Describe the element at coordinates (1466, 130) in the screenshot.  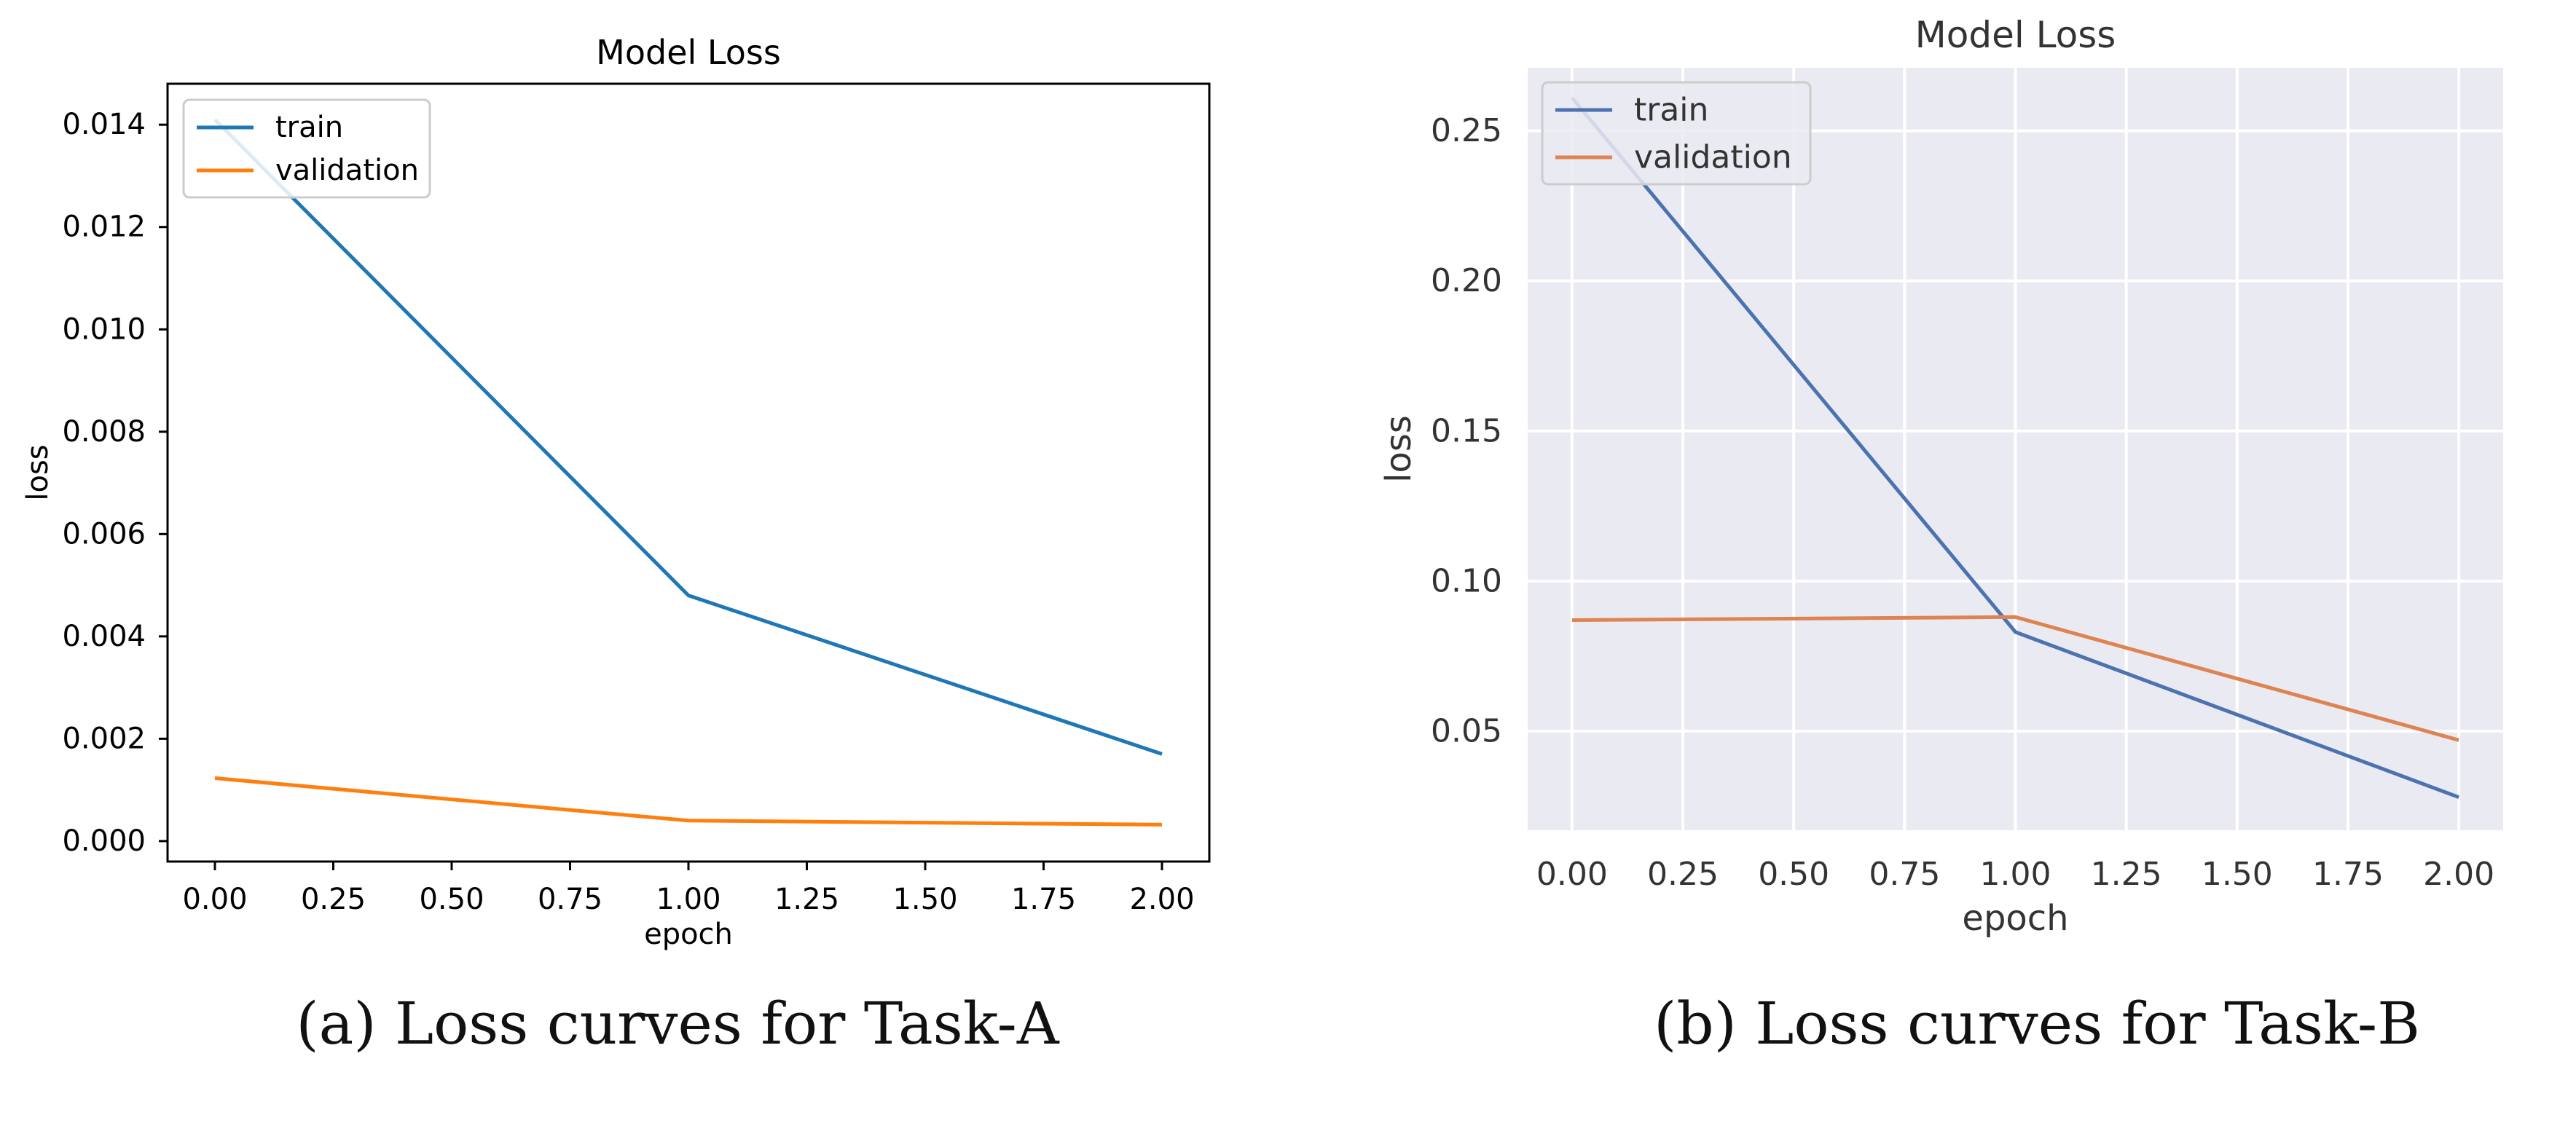
I see `y-tick-label: 0.25` at that location.